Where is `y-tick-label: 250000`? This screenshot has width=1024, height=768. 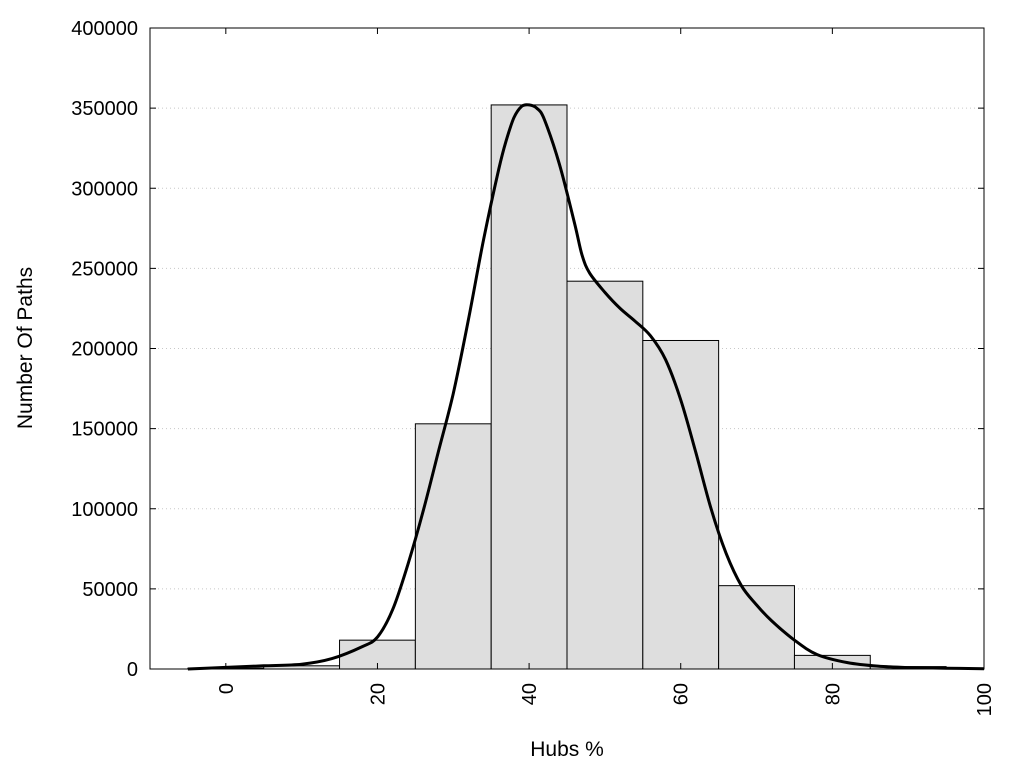 y-tick-label: 250000 is located at coordinates (104, 269).